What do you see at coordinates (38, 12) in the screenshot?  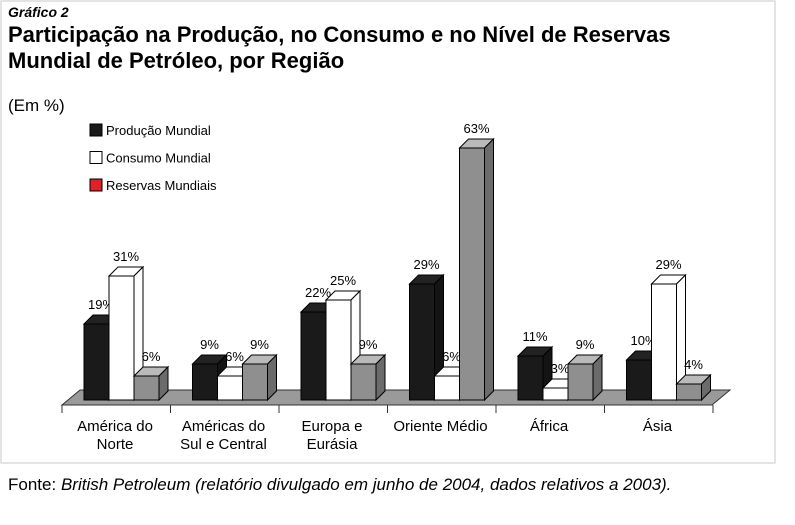 I see `chart-label: Gráfico 2` at bounding box center [38, 12].